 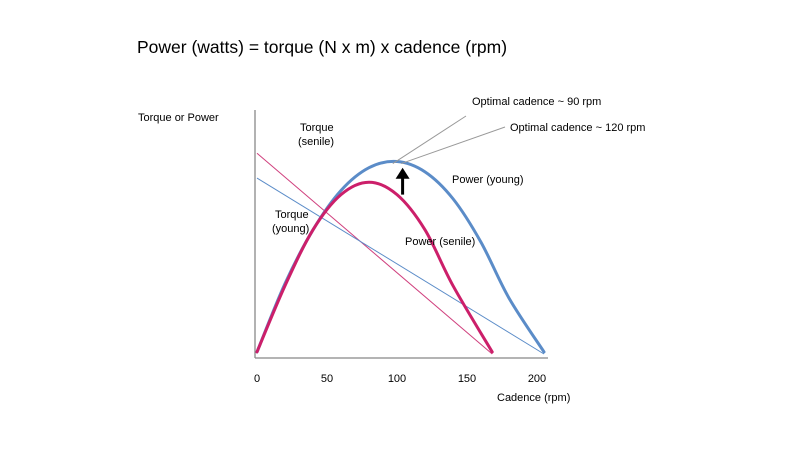 What do you see at coordinates (178, 118) in the screenshot?
I see `y-axis-label: Torque or Power` at bounding box center [178, 118].